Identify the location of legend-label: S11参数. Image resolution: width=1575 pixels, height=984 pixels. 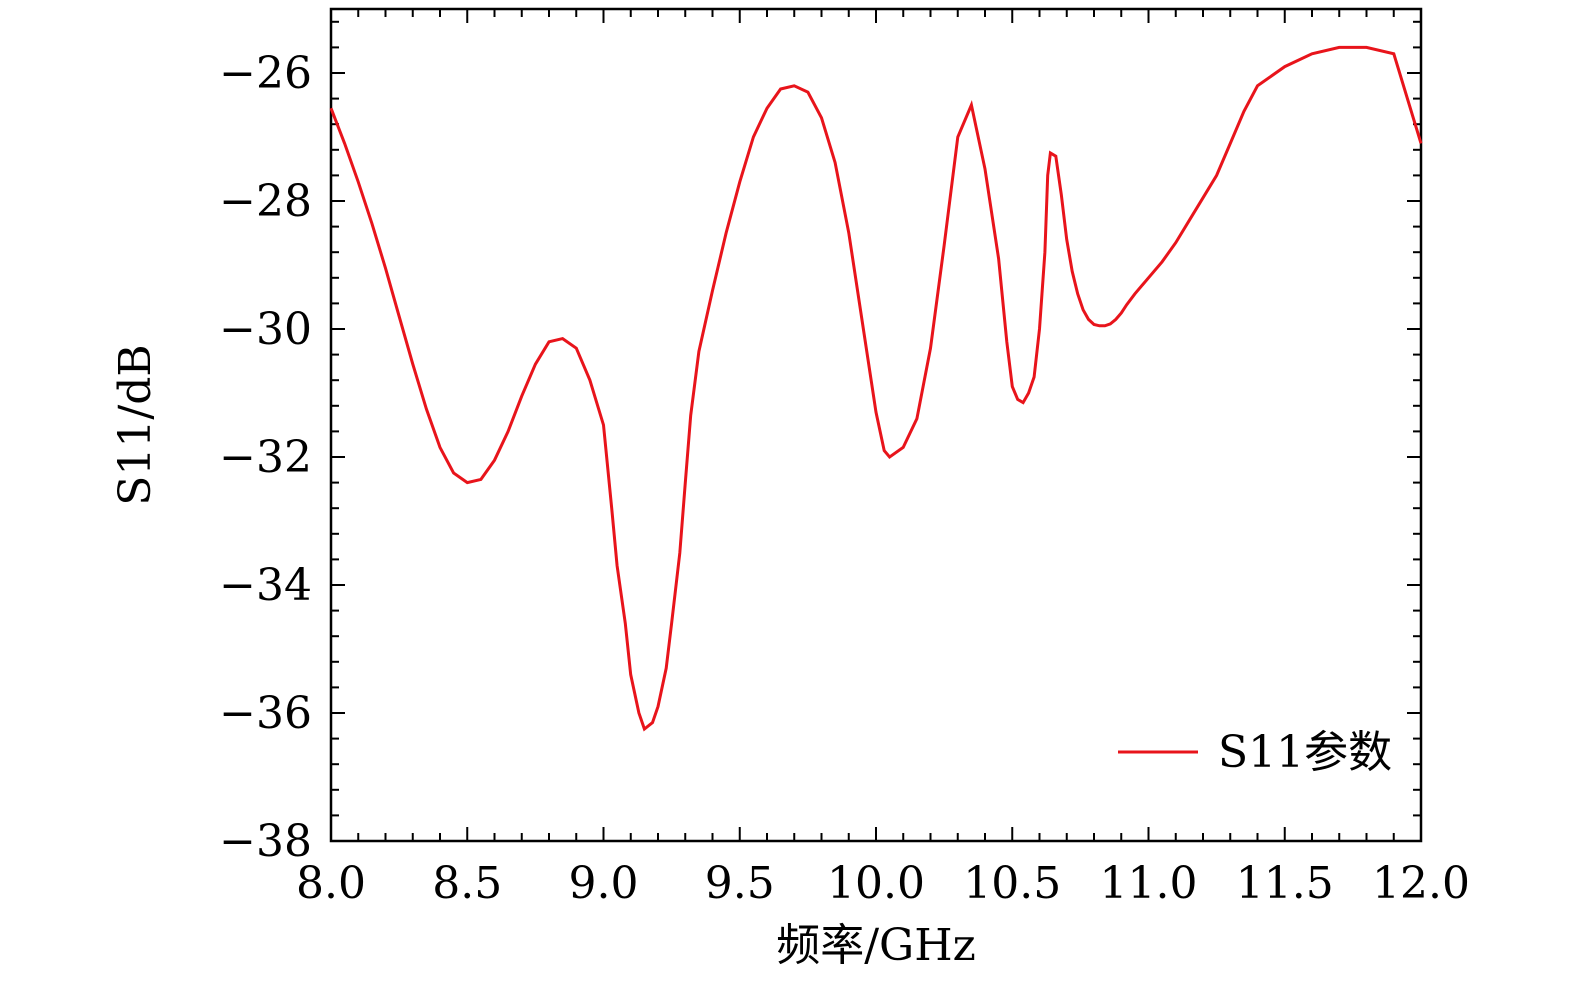
(1305, 752).